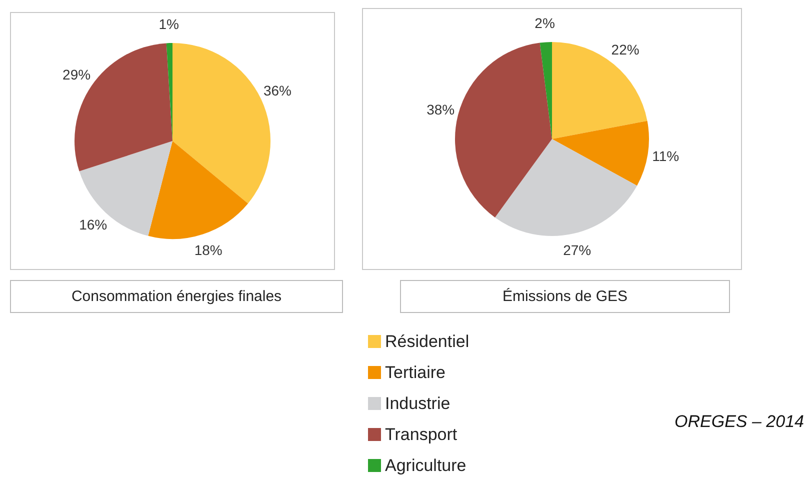 Image resolution: width=810 pixels, height=484 pixels. Describe the element at coordinates (425, 466) in the screenshot. I see `legend-label: Agriculture` at that location.